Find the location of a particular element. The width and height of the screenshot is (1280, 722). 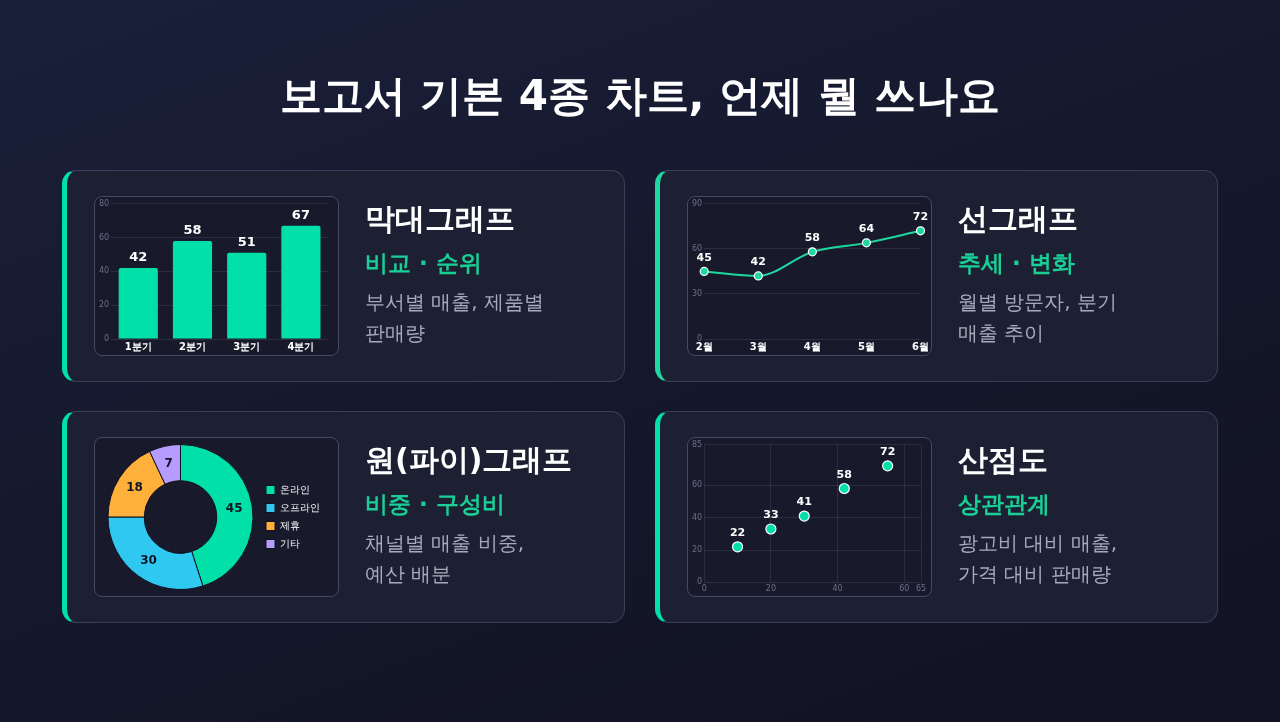

x-tick-label: 3분기 is located at coordinates (247, 346).